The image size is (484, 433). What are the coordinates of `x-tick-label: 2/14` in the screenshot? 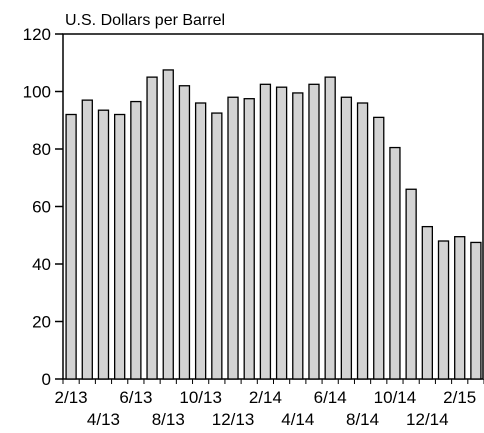 It's located at (265, 397).